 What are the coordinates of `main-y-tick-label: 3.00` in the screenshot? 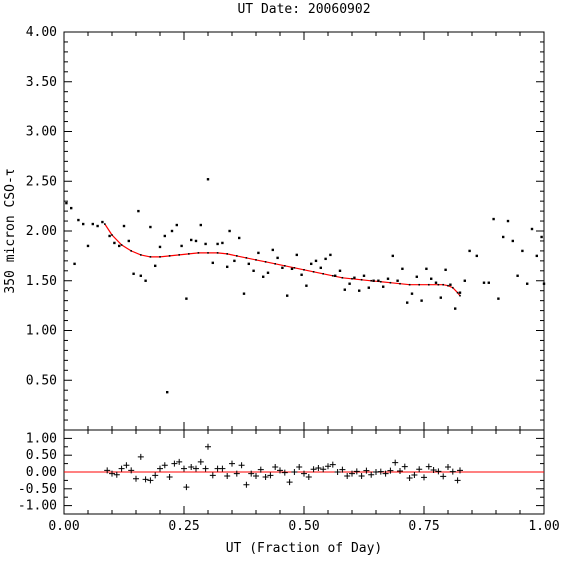 It's located at (41, 132).